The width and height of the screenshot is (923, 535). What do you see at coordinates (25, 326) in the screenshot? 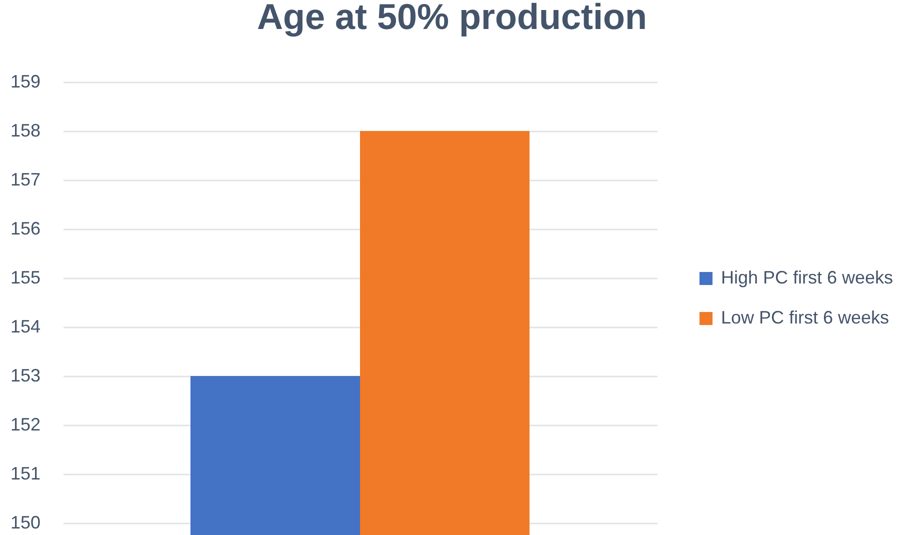
I see `y-tick-label: 154` at bounding box center [25, 326].